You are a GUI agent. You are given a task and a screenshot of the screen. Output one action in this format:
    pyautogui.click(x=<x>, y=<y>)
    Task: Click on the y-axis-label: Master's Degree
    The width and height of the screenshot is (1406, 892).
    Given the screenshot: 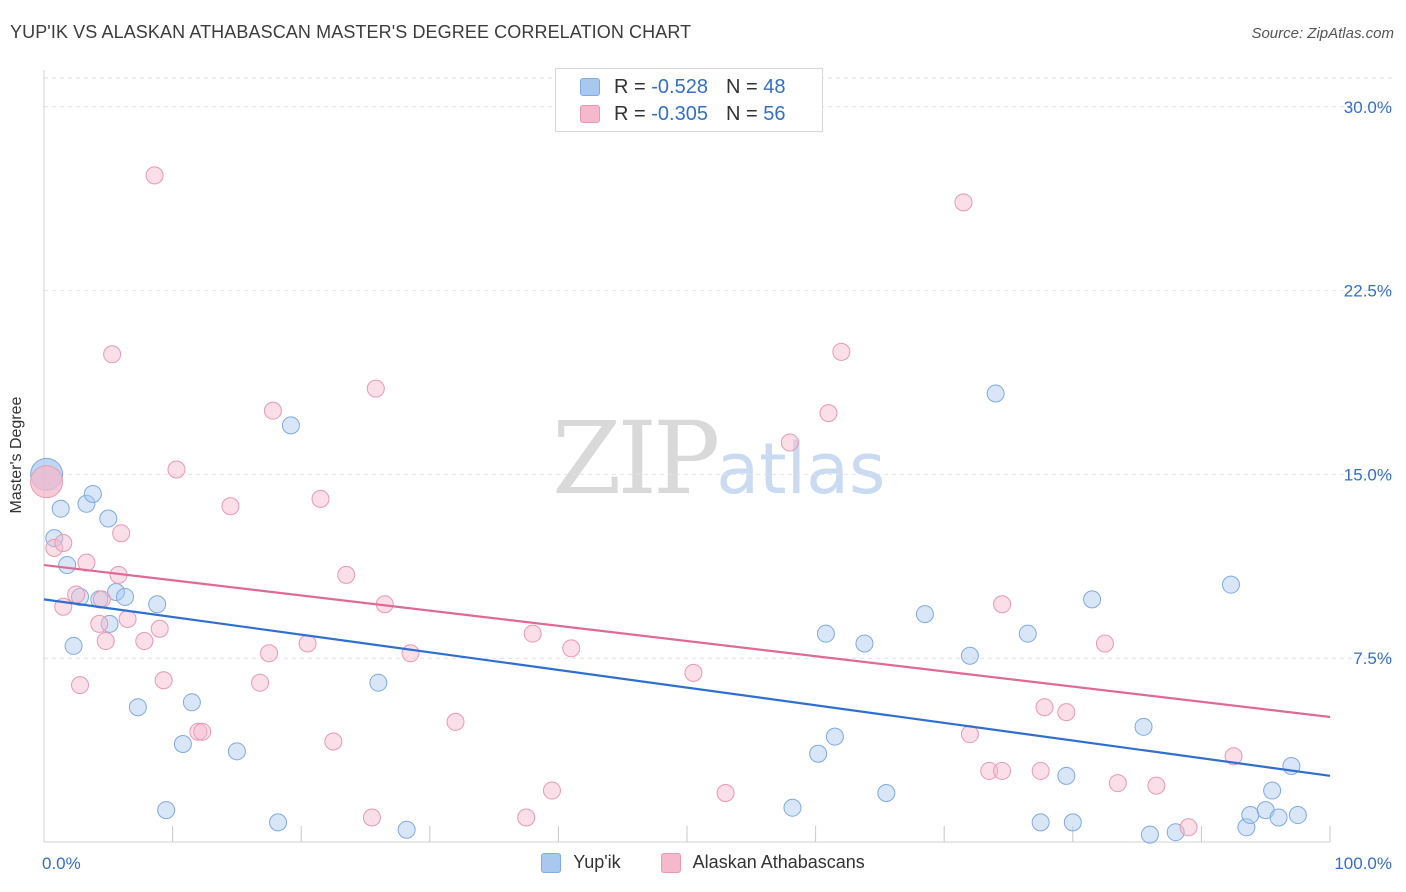 What is the action you would take?
    pyautogui.click(x=16, y=455)
    